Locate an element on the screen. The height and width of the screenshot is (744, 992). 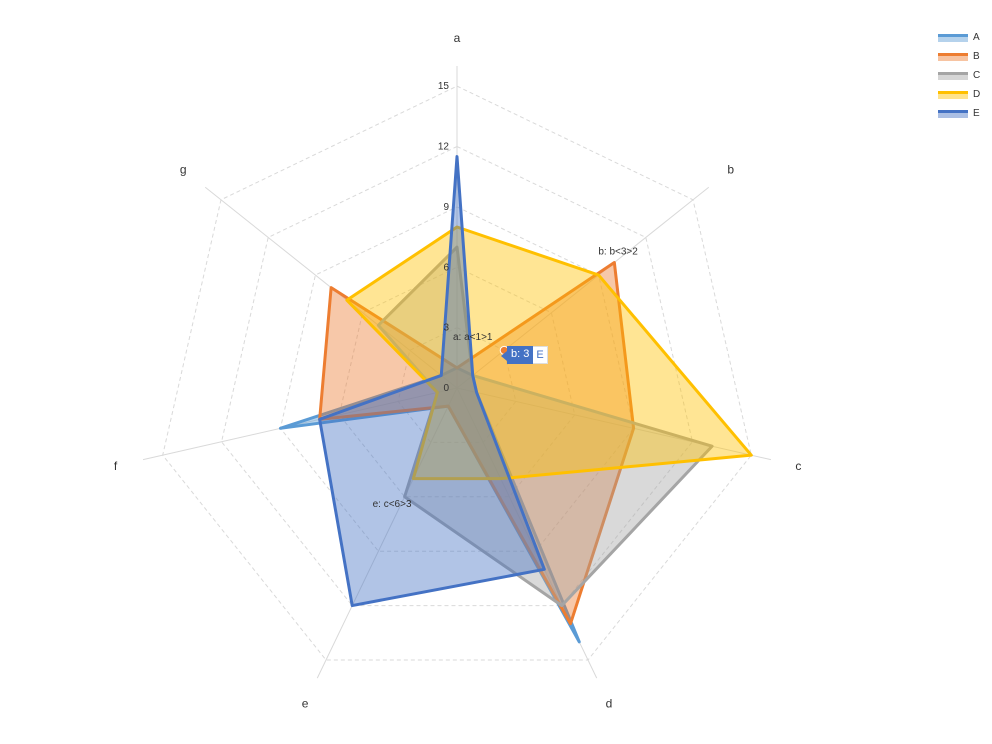
legend-label: B is located at coordinates (976, 56).